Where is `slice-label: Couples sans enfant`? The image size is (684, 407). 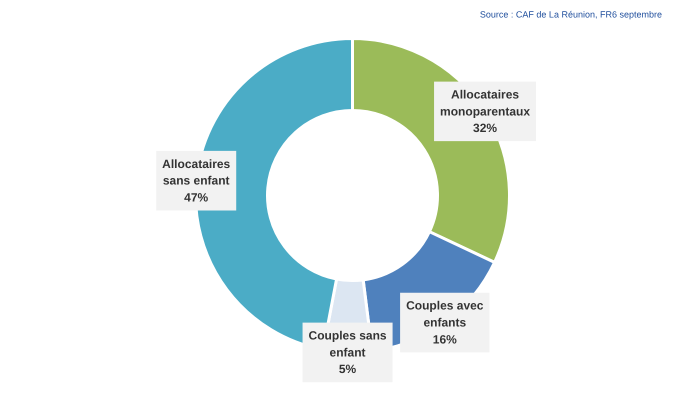
slice-label: Couples sans enfant is located at coordinates (347, 344).